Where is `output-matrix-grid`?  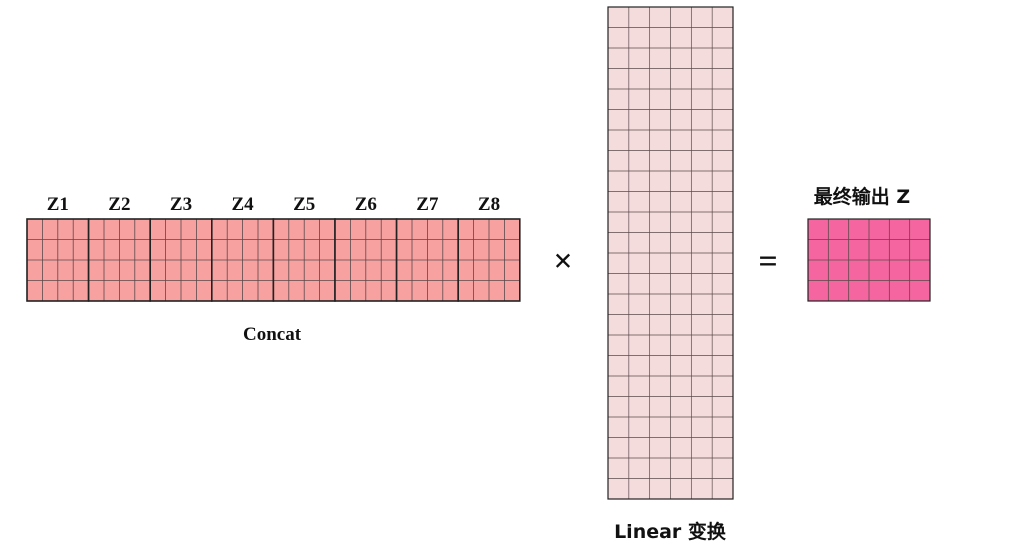
output-matrix-grid is located at coordinates (869, 260).